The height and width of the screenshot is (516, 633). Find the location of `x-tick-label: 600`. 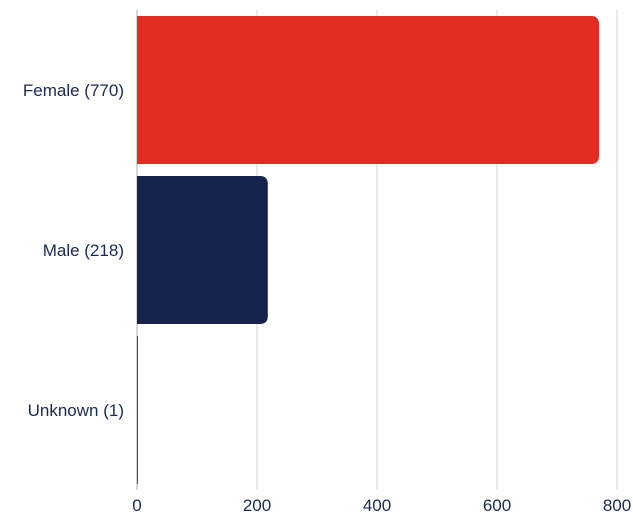

x-tick-label: 600 is located at coordinates (497, 505).